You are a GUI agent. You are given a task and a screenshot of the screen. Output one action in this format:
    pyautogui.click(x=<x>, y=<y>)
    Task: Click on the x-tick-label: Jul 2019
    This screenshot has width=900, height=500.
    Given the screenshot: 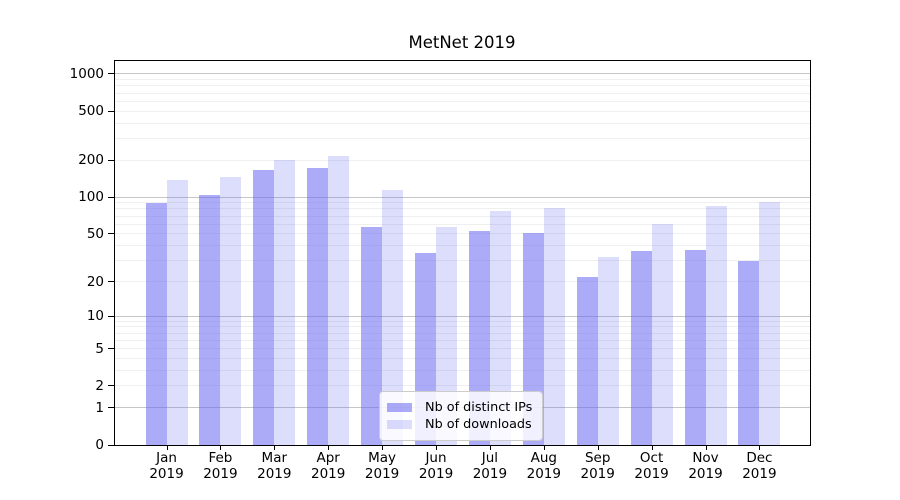 What is the action you would take?
    pyautogui.click(x=490, y=466)
    